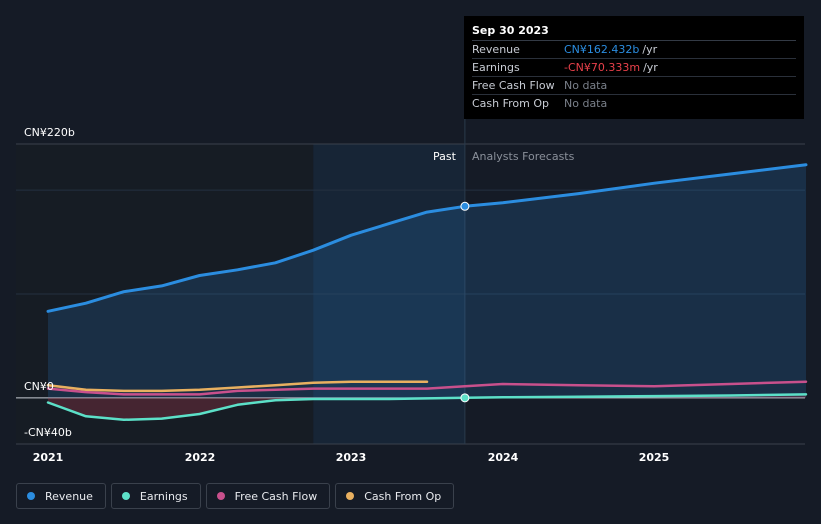 This screenshot has height=524, width=821. What do you see at coordinates (511, 103) in the screenshot?
I see `tooltip-label: Cash From Op` at bounding box center [511, 103].